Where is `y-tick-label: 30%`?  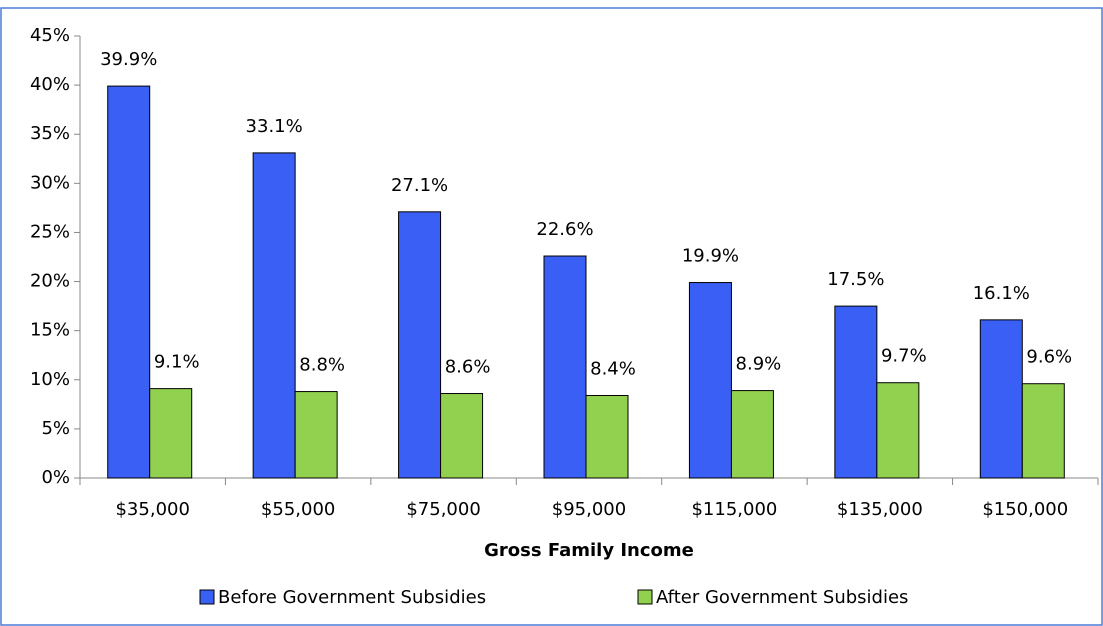 y-tick-label: 30% is located at coordinates (50, 182).